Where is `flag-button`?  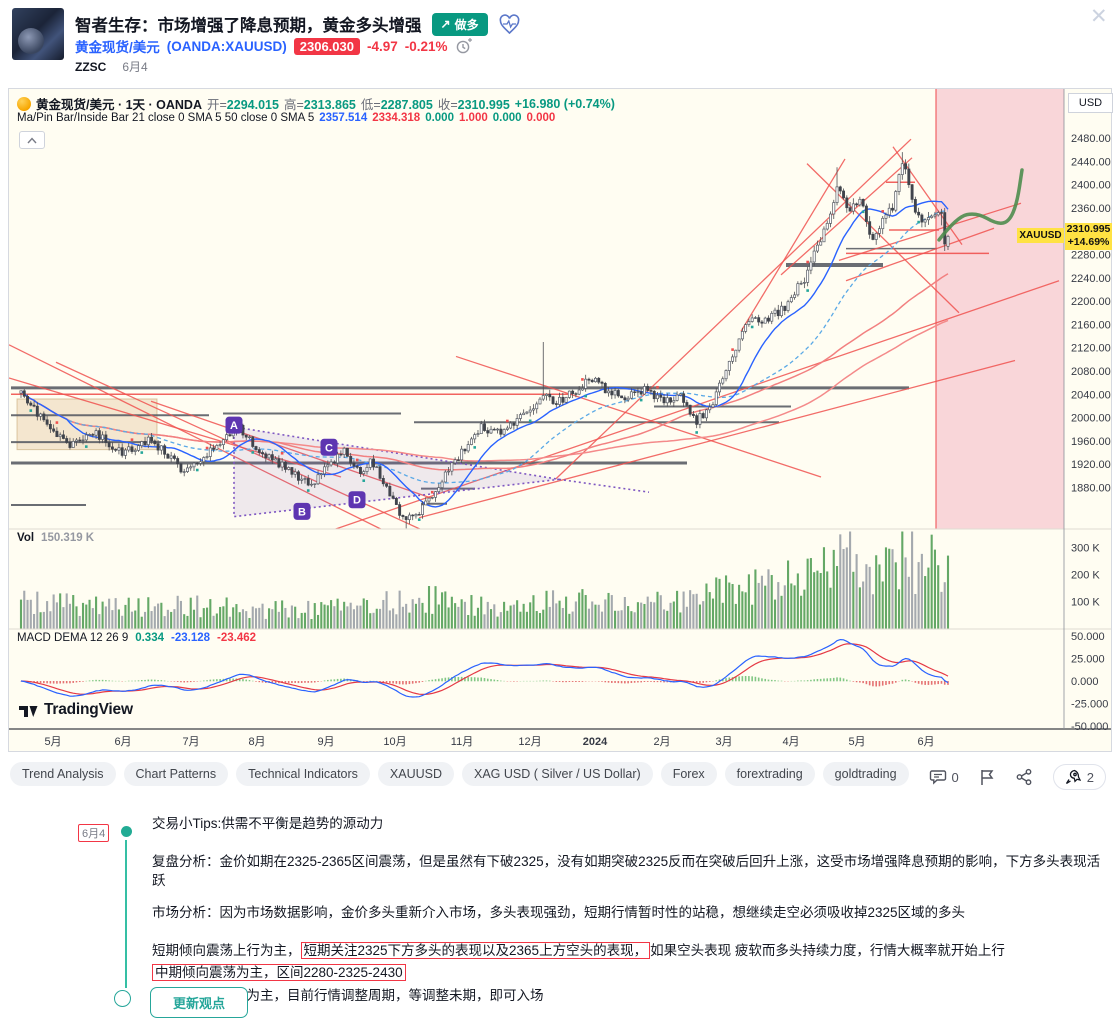
flag-button is located at coordinates (987, 777).